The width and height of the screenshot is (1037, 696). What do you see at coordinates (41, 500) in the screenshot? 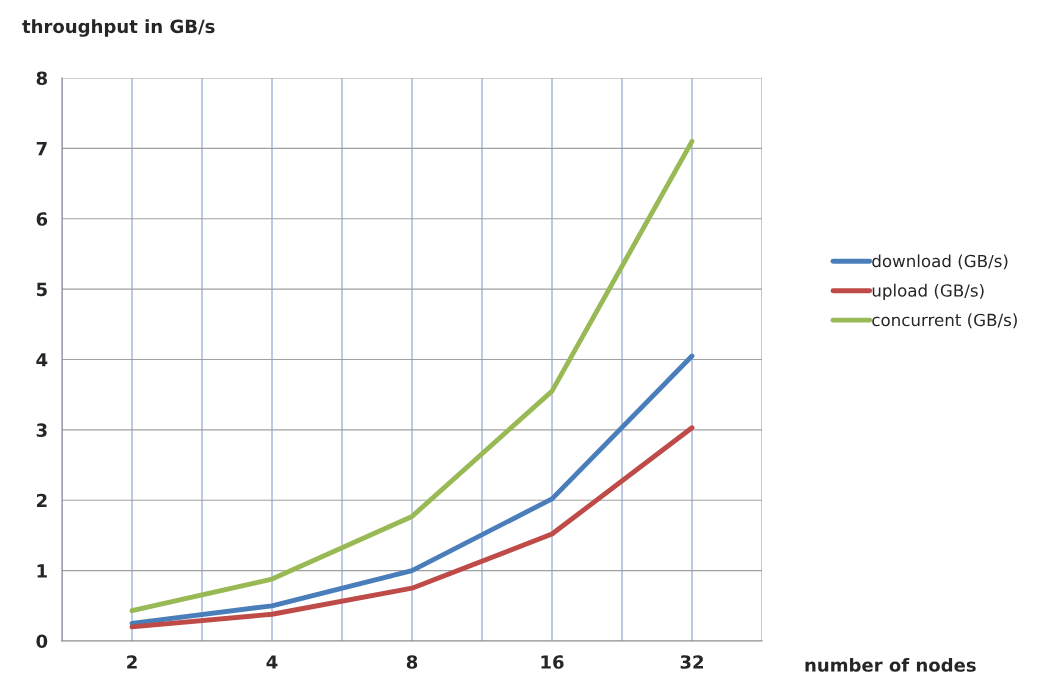
I see `y-tick-label: 2` at bounding box center [41, 500].